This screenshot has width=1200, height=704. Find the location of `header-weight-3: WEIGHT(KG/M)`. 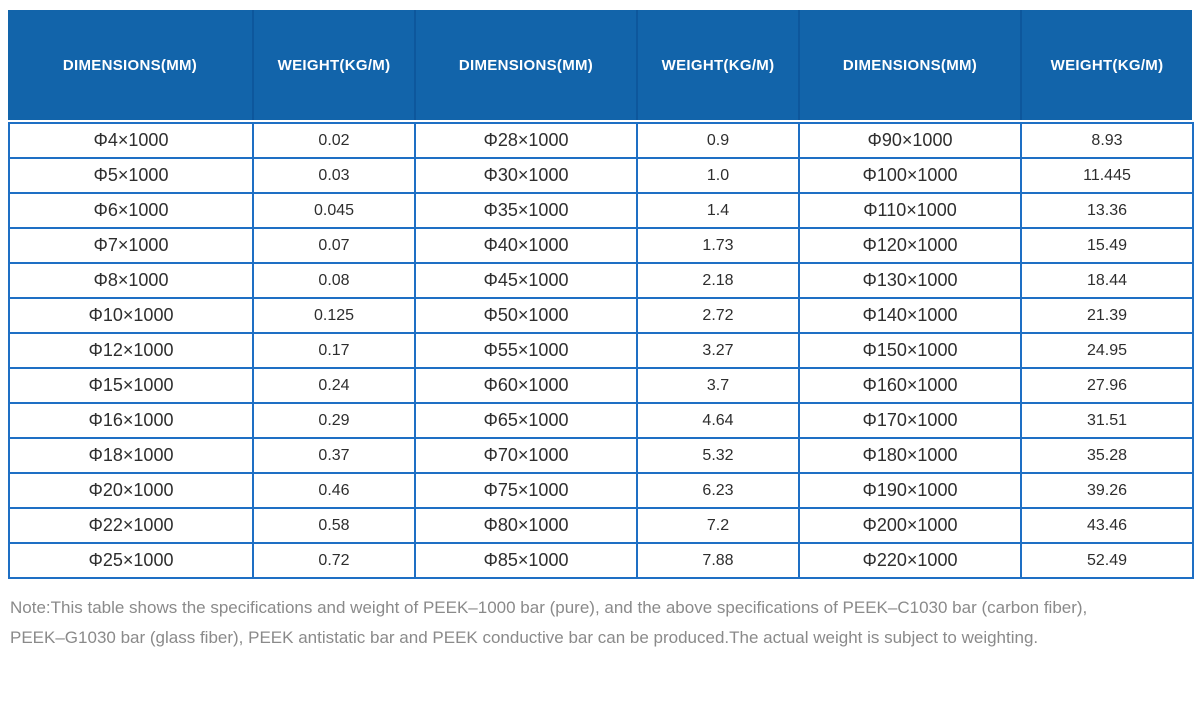

header-weight-3: WEIGHT(KG/M) is located at coordinates (1106, 65).